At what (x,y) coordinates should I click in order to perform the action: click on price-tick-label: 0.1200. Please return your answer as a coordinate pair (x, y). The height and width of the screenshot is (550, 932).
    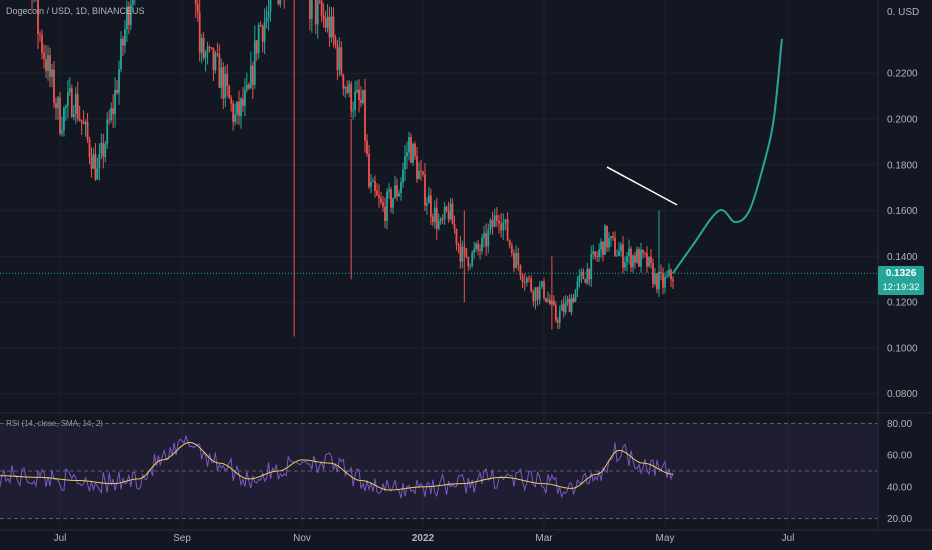
    Looking at the image, I should click on (902, 303).